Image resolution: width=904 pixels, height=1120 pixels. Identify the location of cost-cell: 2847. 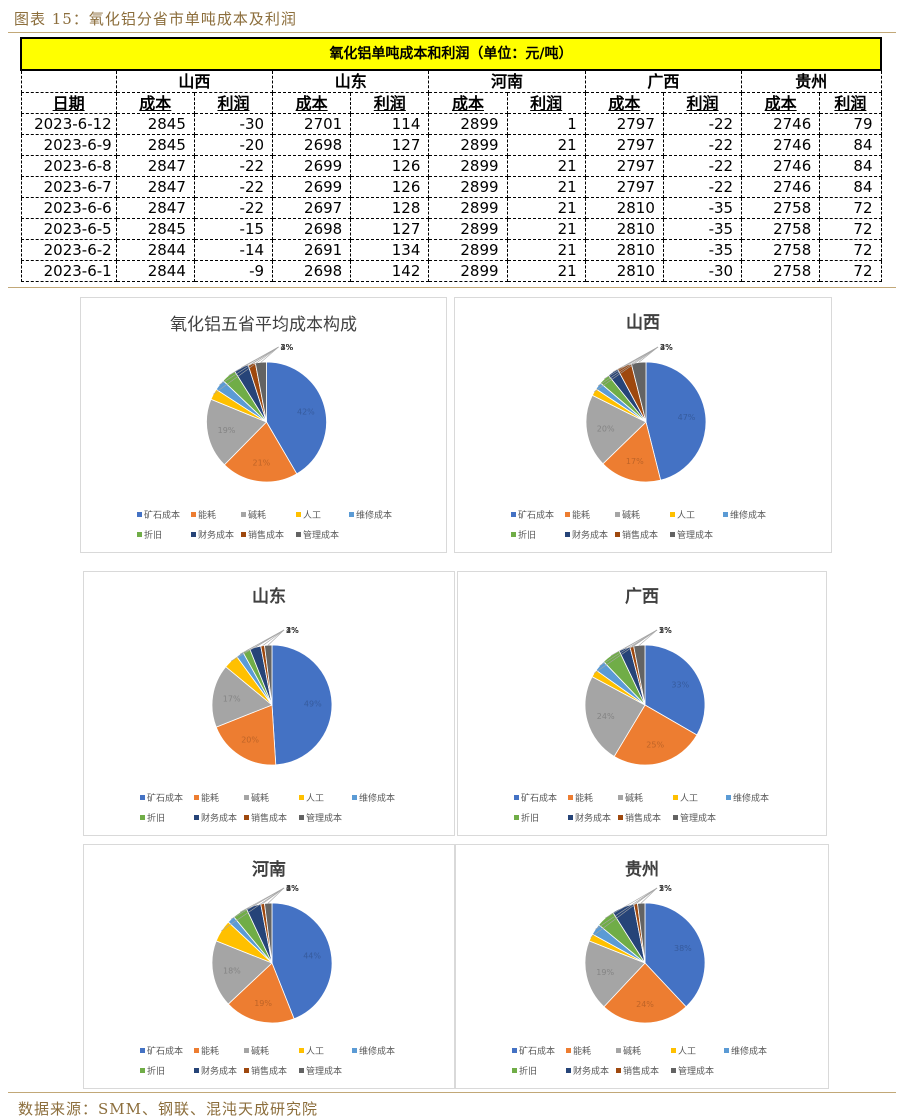
(155, 208).